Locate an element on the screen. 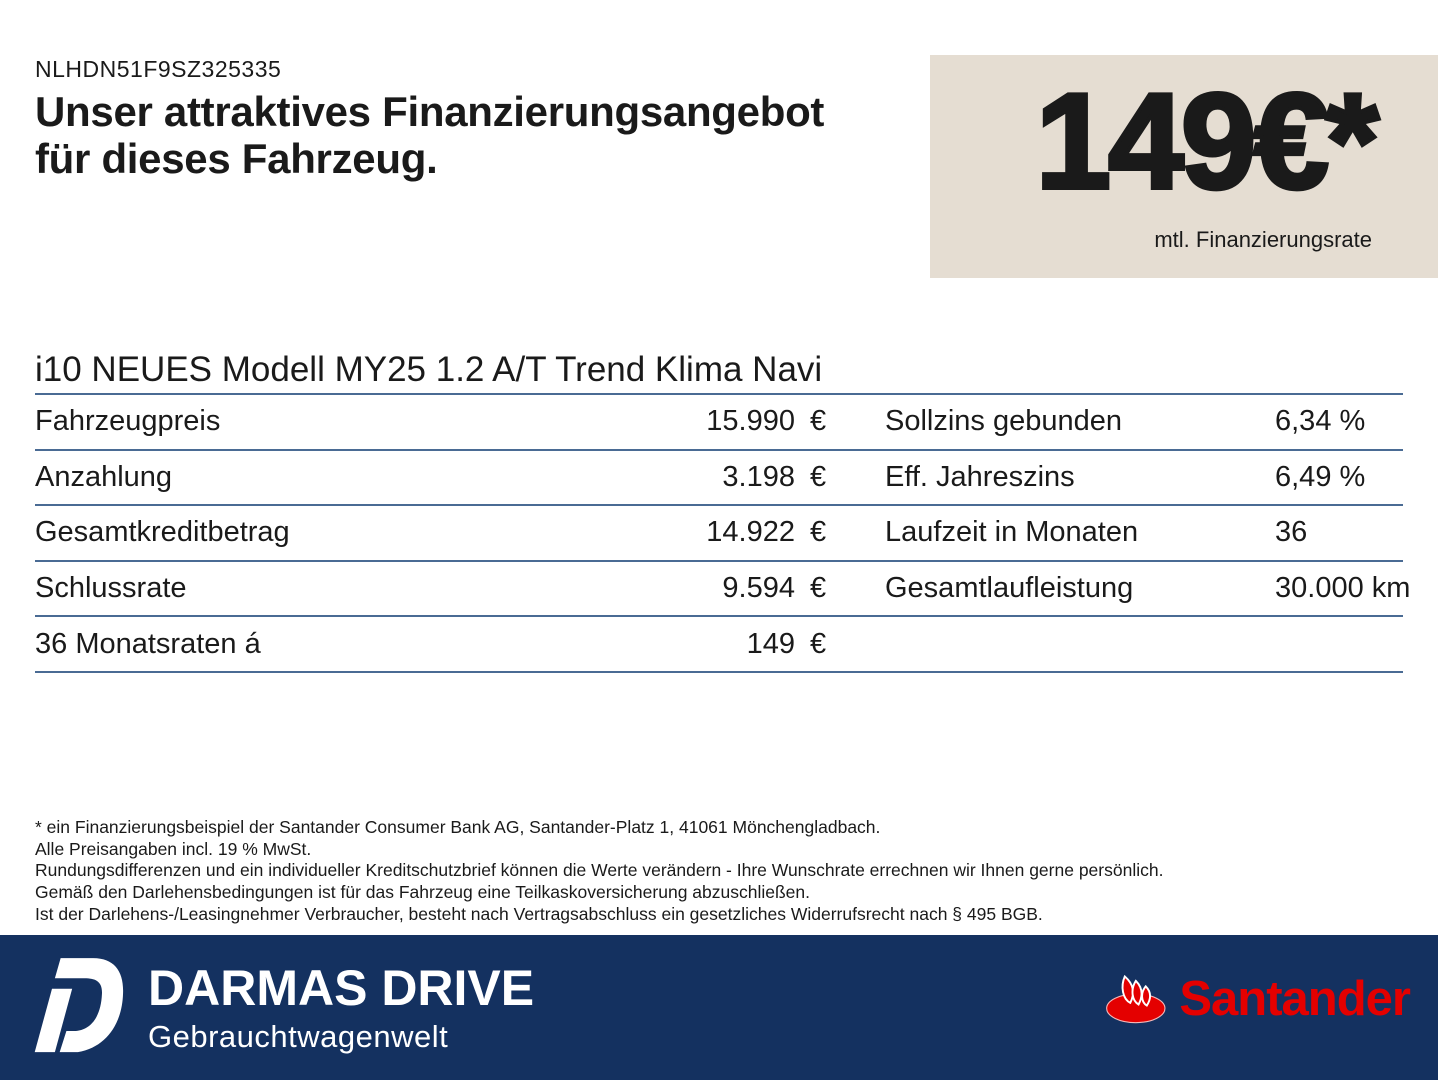 The width and height of the screenshot is (1438, 1080). row-label: Anzahlung is located at coordinates (104, 476).